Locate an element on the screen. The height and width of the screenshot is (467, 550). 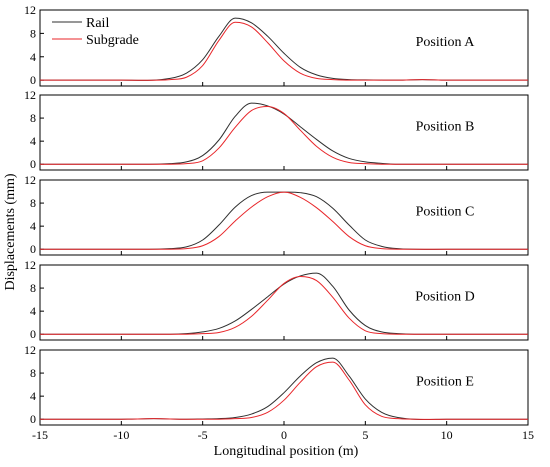
y-axis-label: Displacements (mm) is located at coordinates (10, 231).